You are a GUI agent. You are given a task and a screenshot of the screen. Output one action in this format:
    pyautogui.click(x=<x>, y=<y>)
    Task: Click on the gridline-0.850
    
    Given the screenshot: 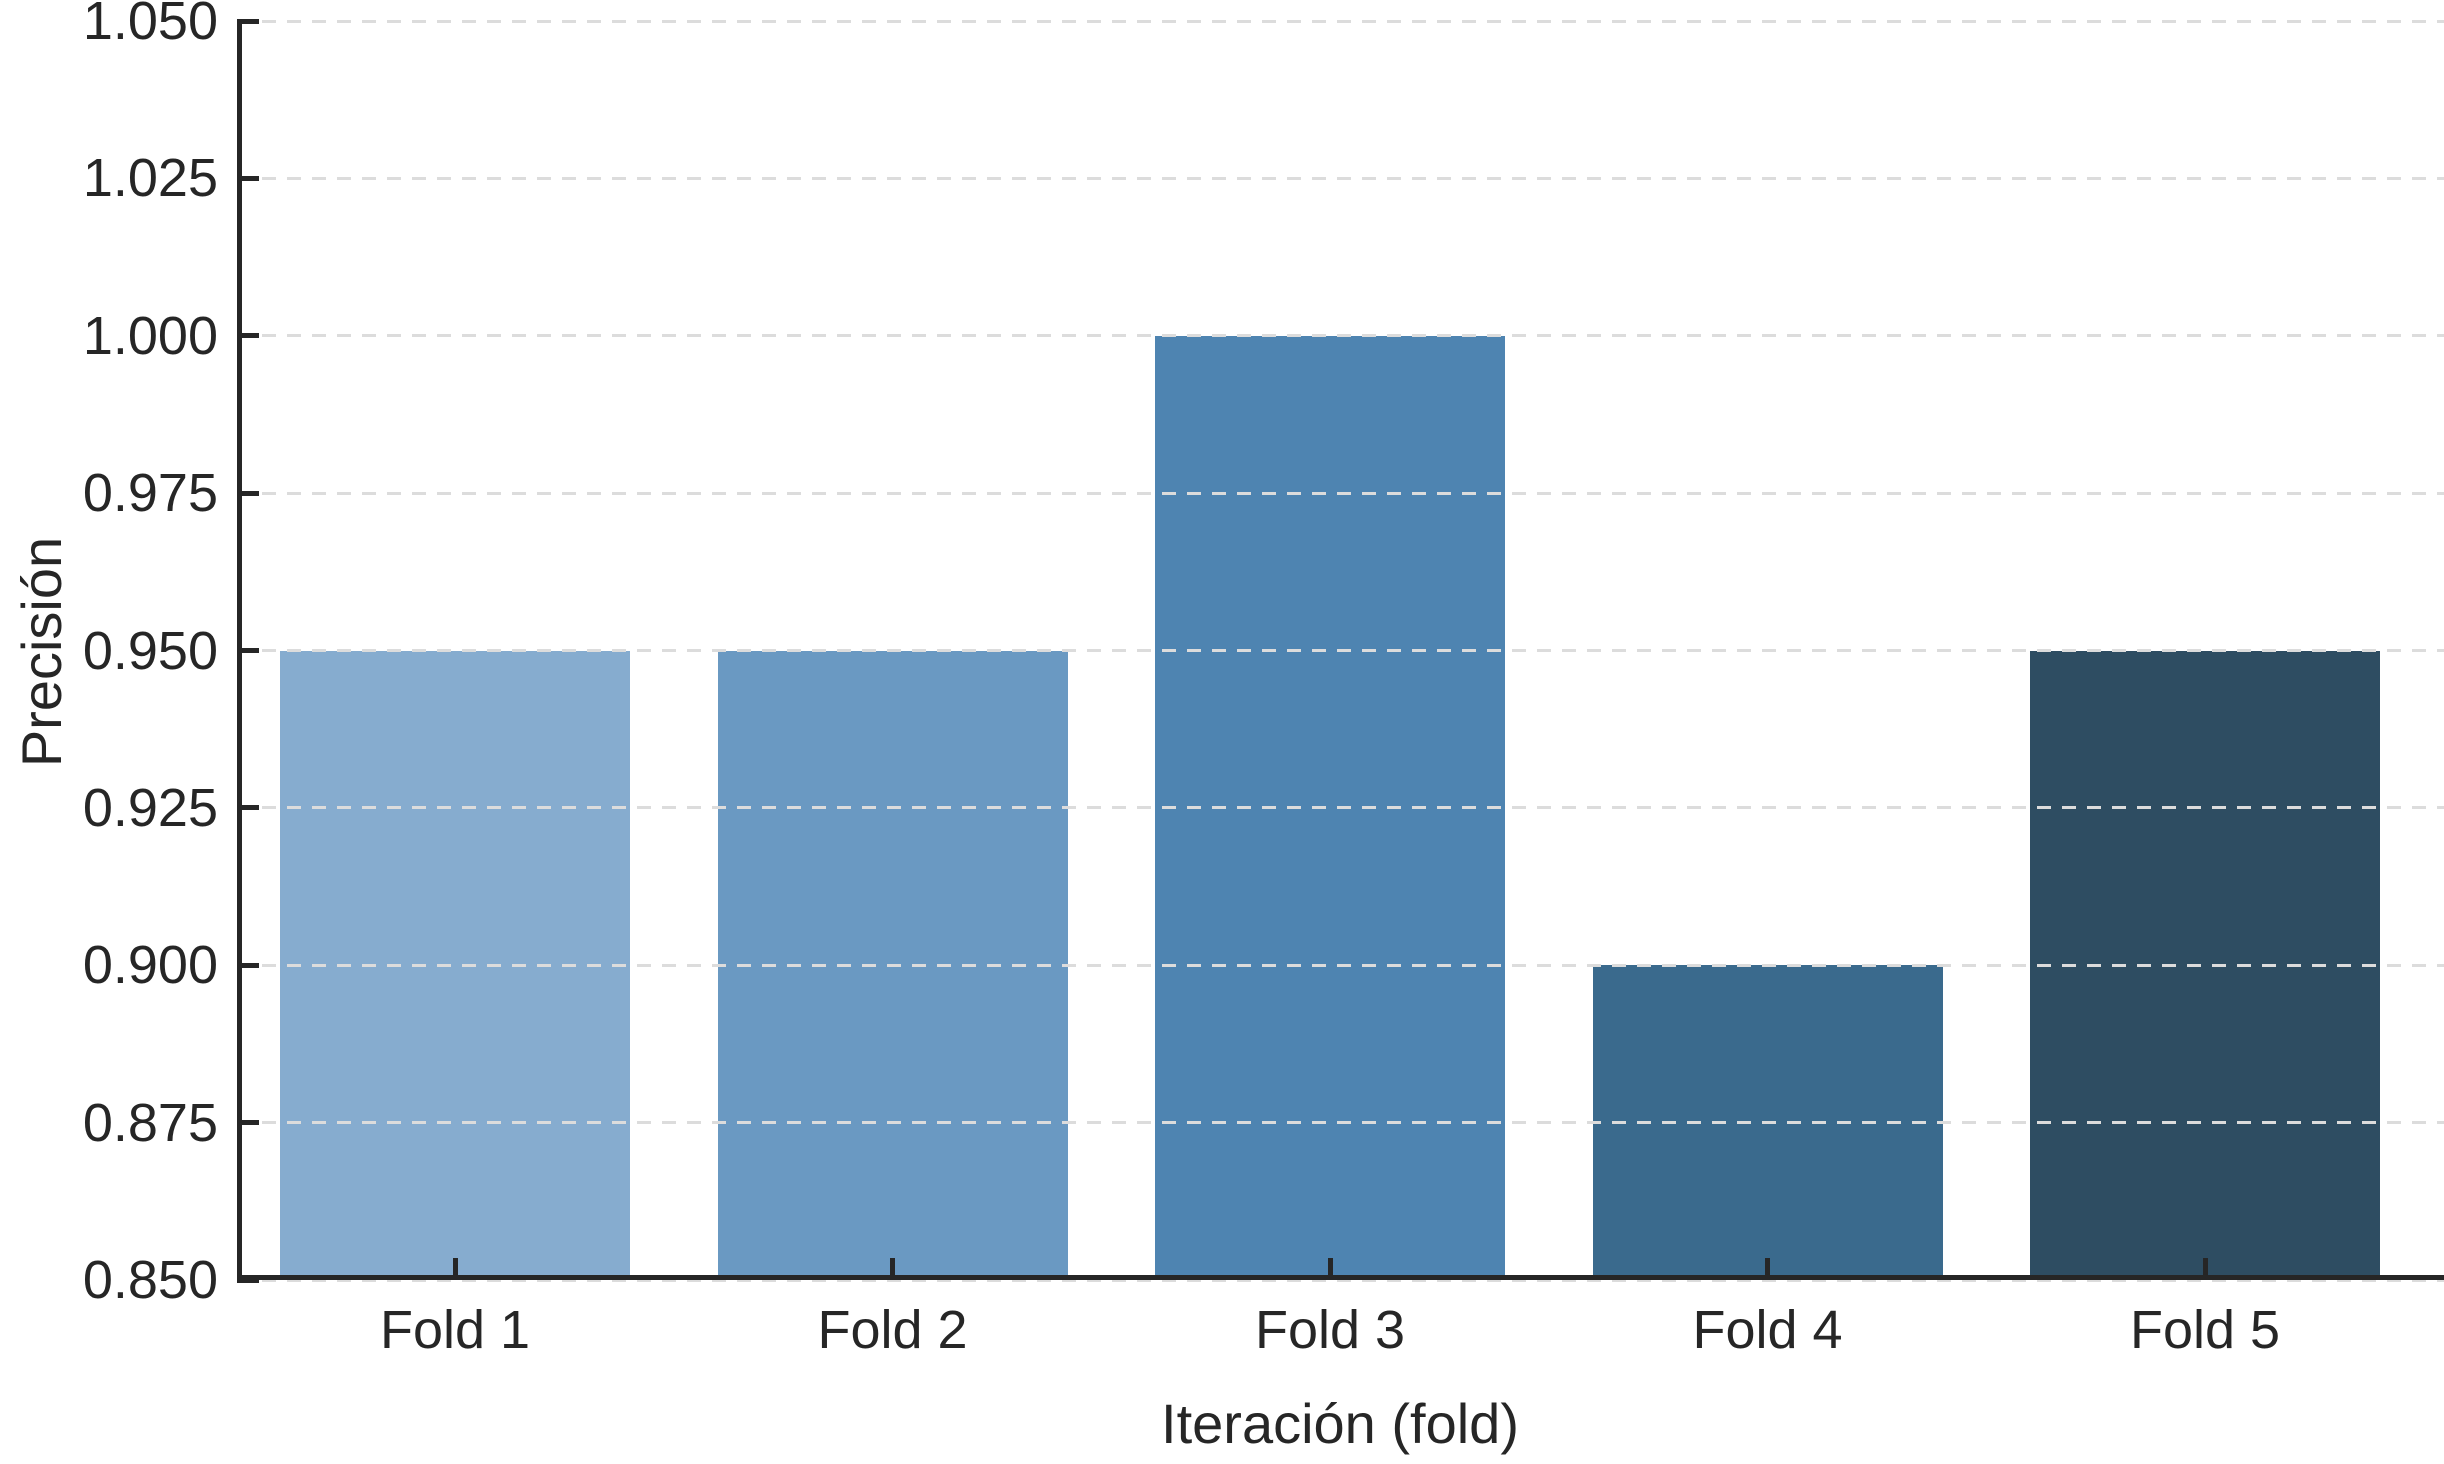 What is the action you would take?
    pyautogui.click(x=1340, y=1280)
    